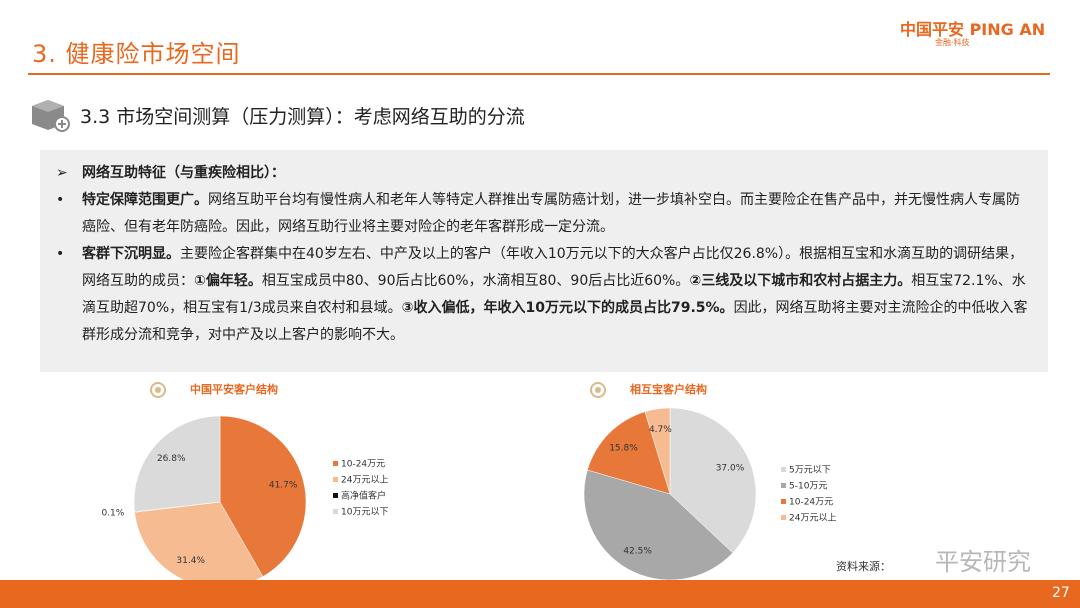 The height and width of the screenshot is (608, 1080). I want to click on legend-label: 高净值客户, so click(363, 496).